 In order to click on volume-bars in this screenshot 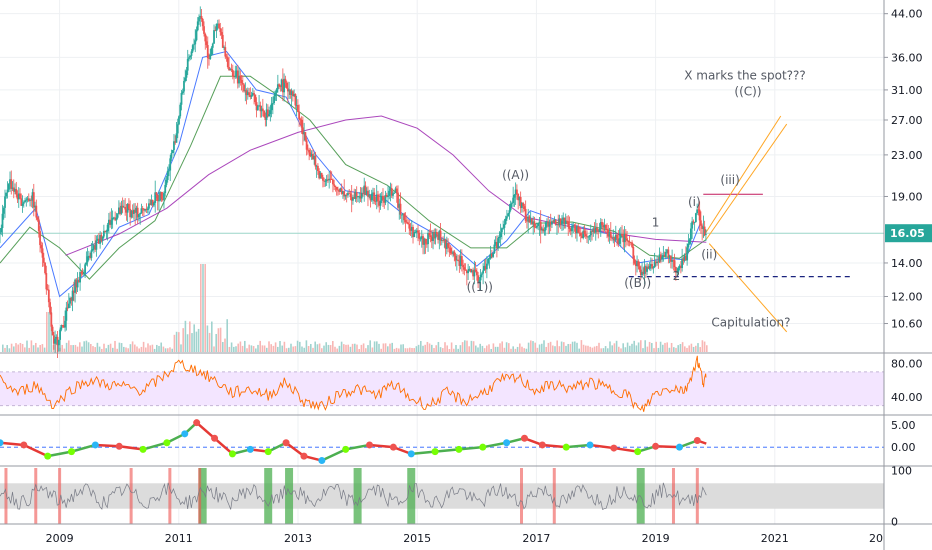, I will do `click(355, 308)`.